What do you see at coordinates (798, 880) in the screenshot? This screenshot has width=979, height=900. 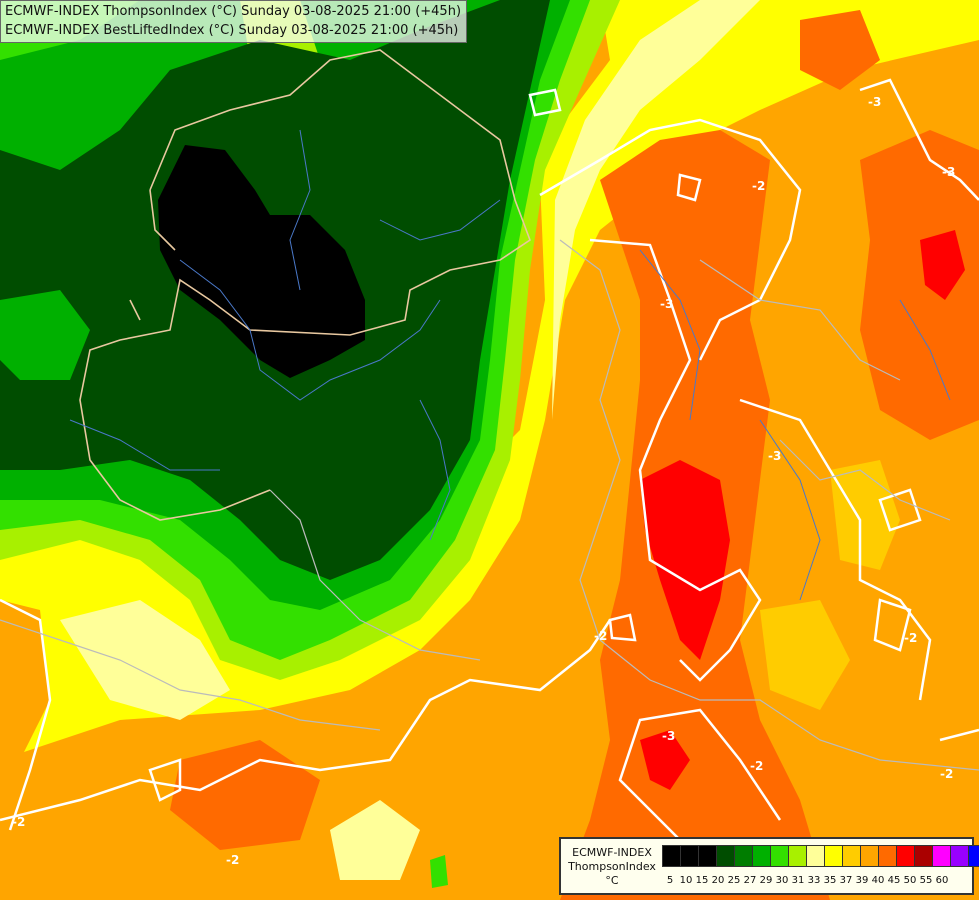 I see `legend-tick-label: 31` at bounding box center [798, 880].